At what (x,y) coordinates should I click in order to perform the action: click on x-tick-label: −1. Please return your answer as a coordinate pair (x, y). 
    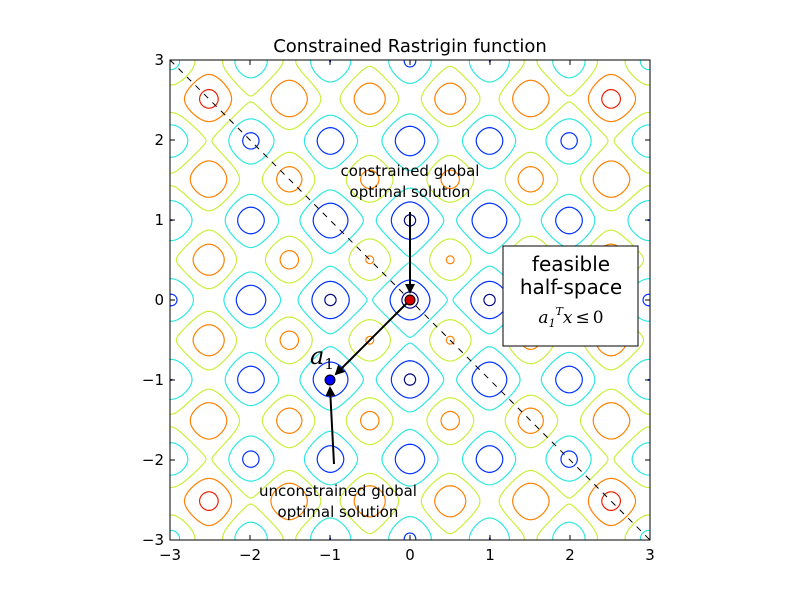
    Looking at the image, I should click on (330, 555).